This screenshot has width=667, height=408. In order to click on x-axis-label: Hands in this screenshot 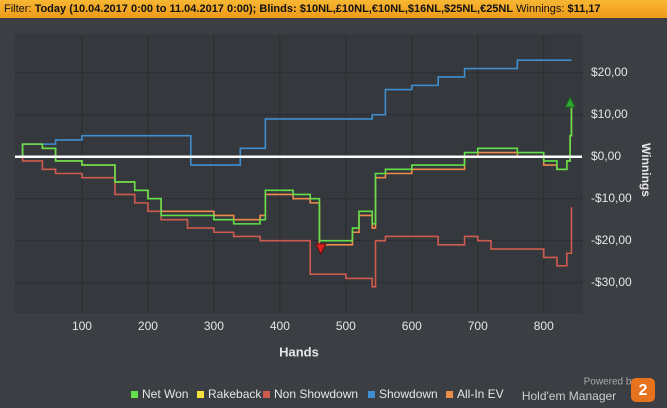, I will do `click(299, 351)`.